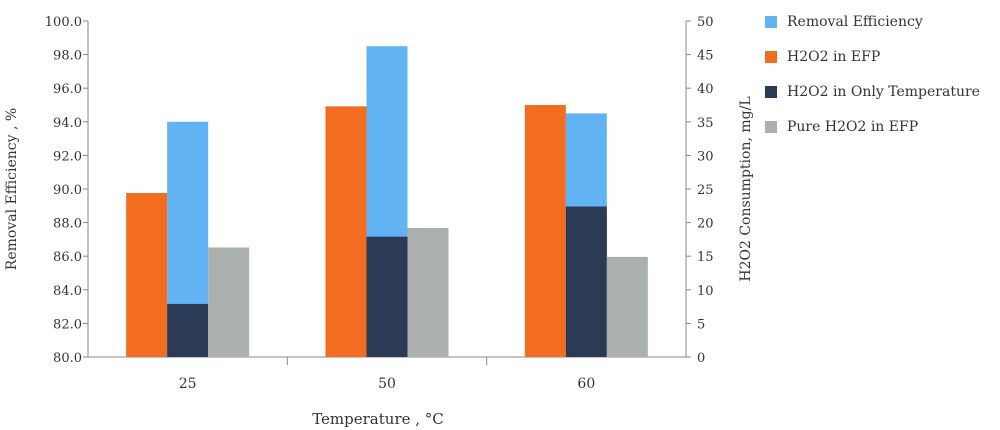 The height and width of the screenshot is (430, 1000). I want to click on x-axis-label: Temperature , °C, so click(378, 419).